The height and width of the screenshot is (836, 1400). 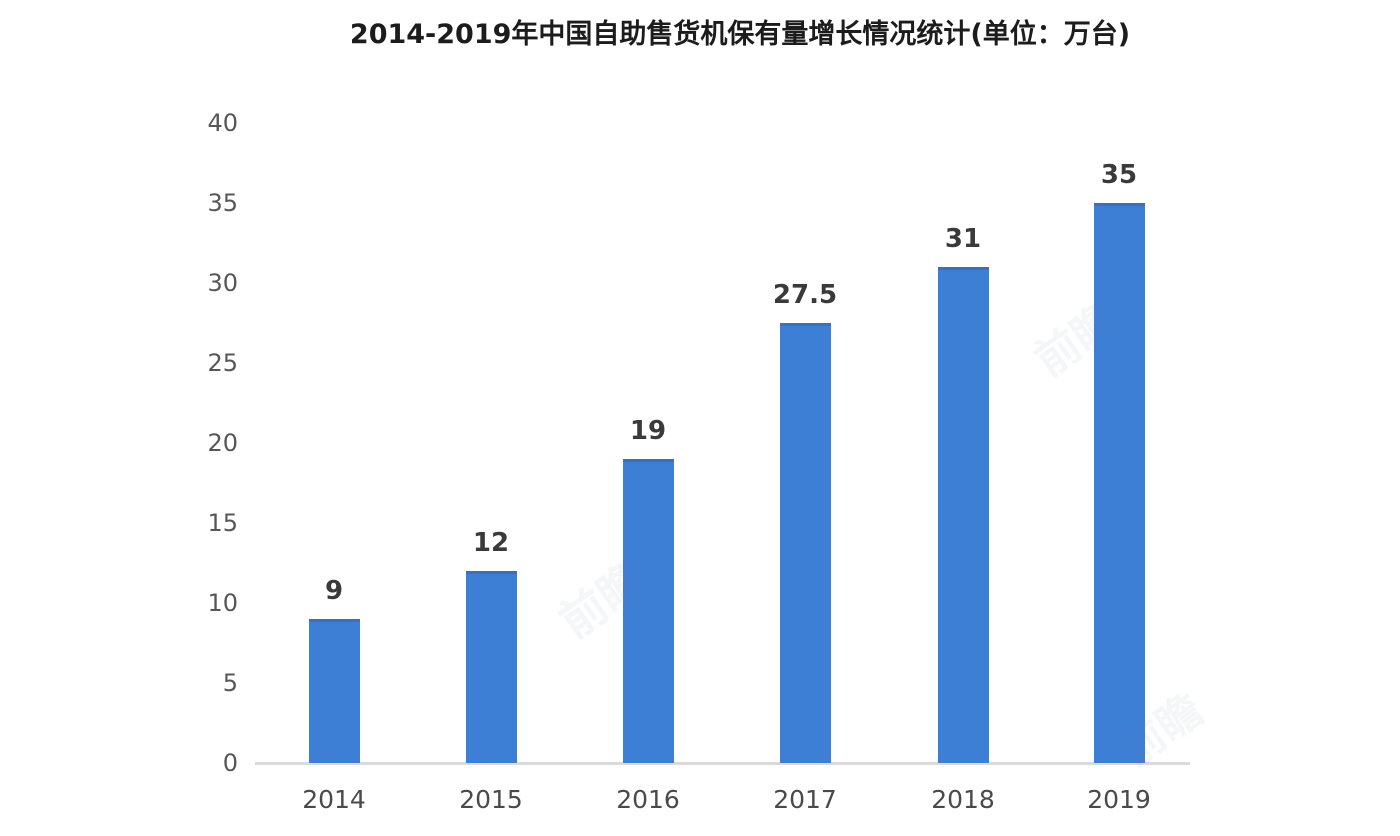 I want to click on x-axis-tick-2017: 2017, so click(x=805, y=799).